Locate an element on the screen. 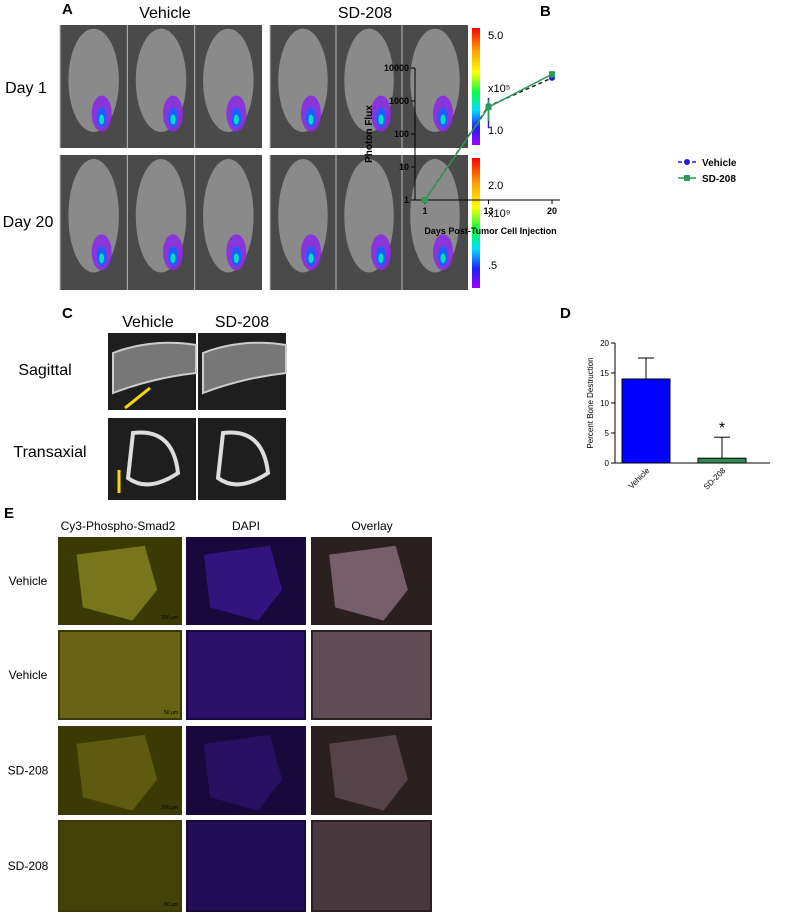 This screenshot has height=919, width=798. panel-label: D is located at coordinates (565, 313).